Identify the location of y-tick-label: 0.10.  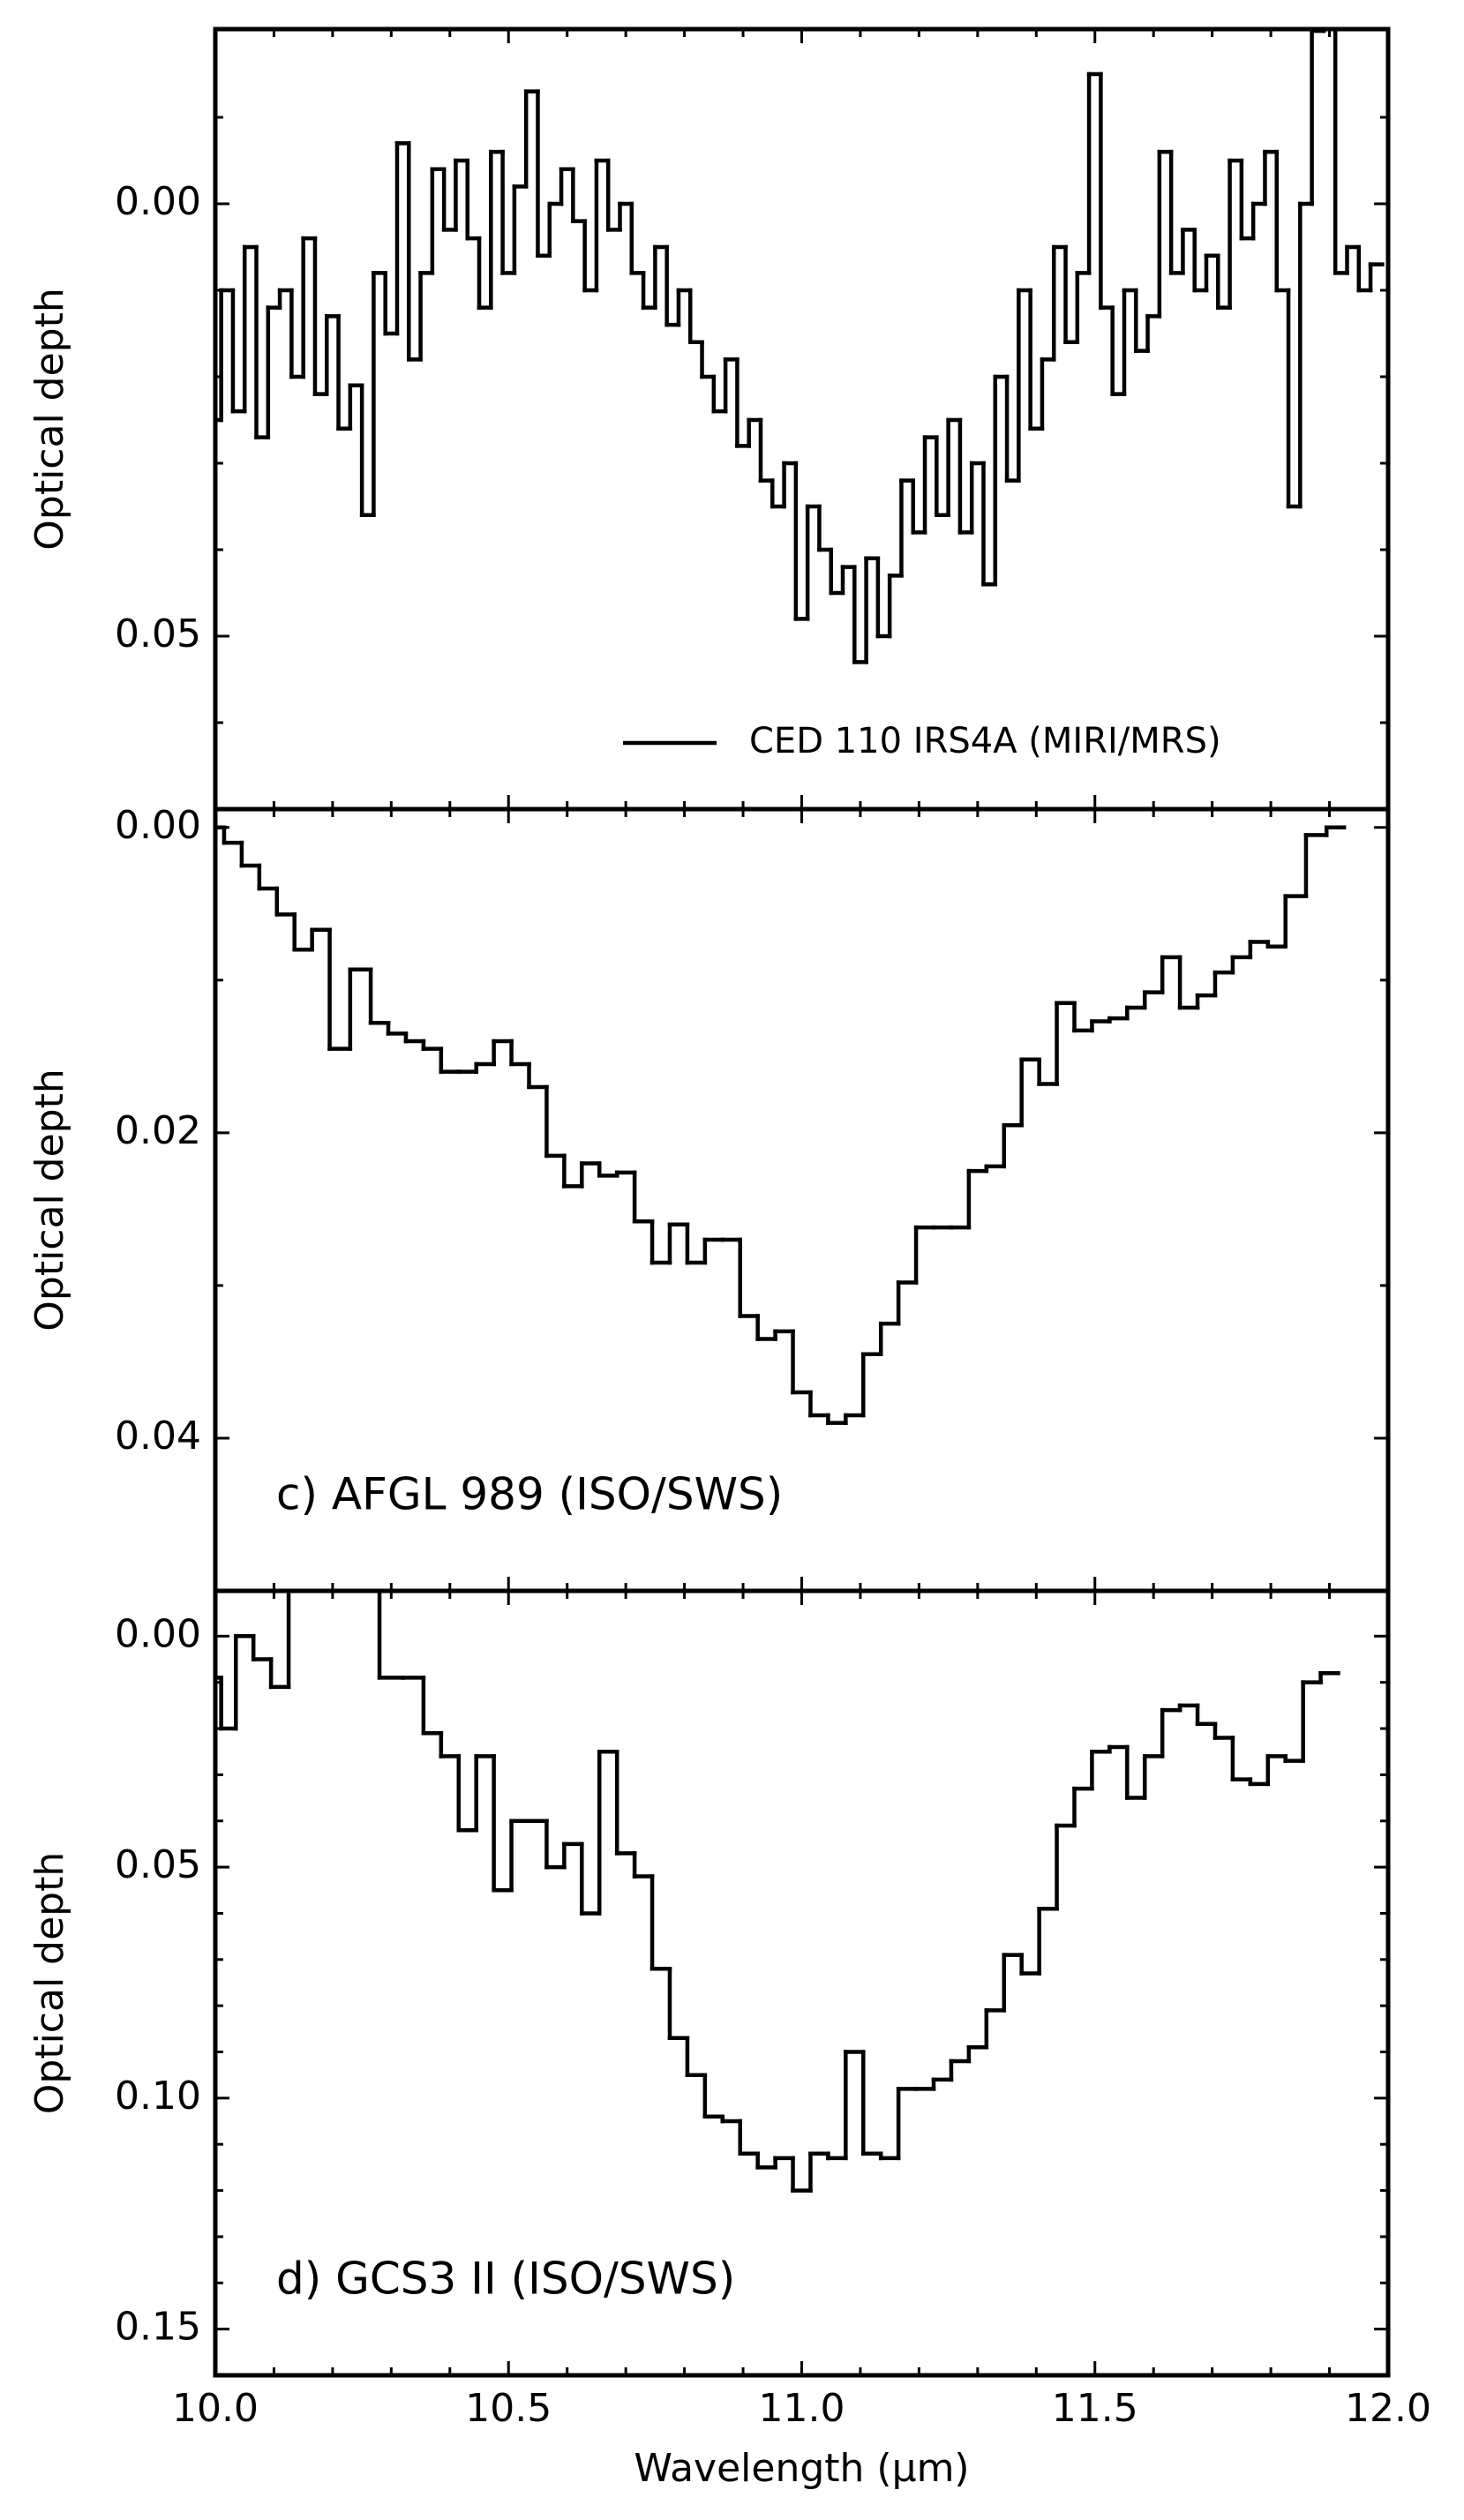
(158, 2096).